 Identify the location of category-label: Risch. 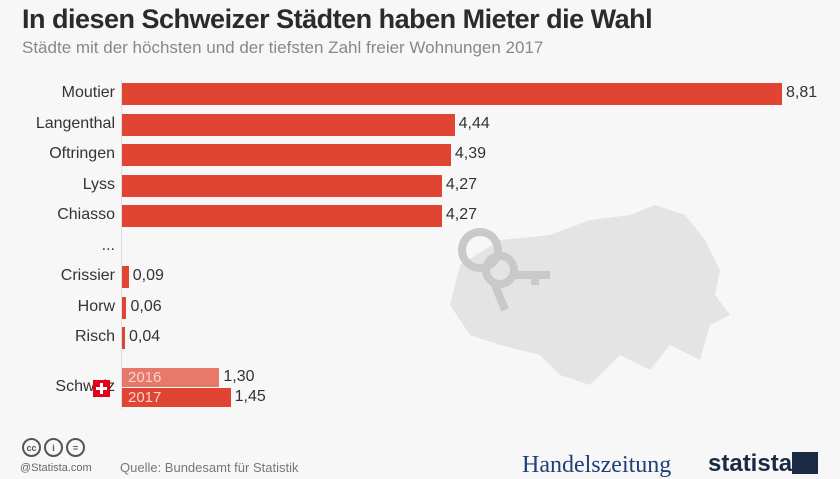
(94, 336).